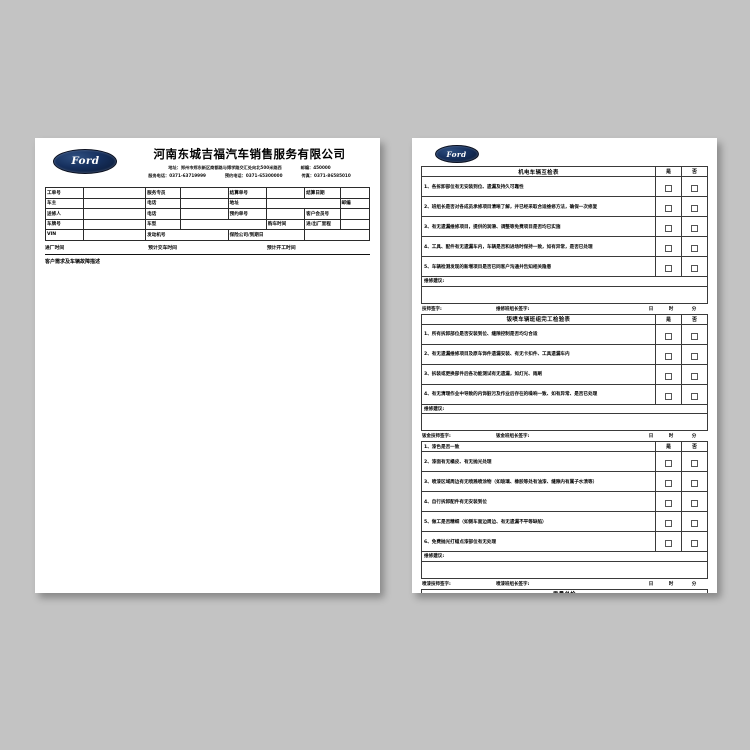 The image size is (750, 750). What do you see at coordinates (564, 319) in the screenshot?
I see `table-row: 钣喷车辆班组完工检验表 是 否` at bounding box center [564, 319].